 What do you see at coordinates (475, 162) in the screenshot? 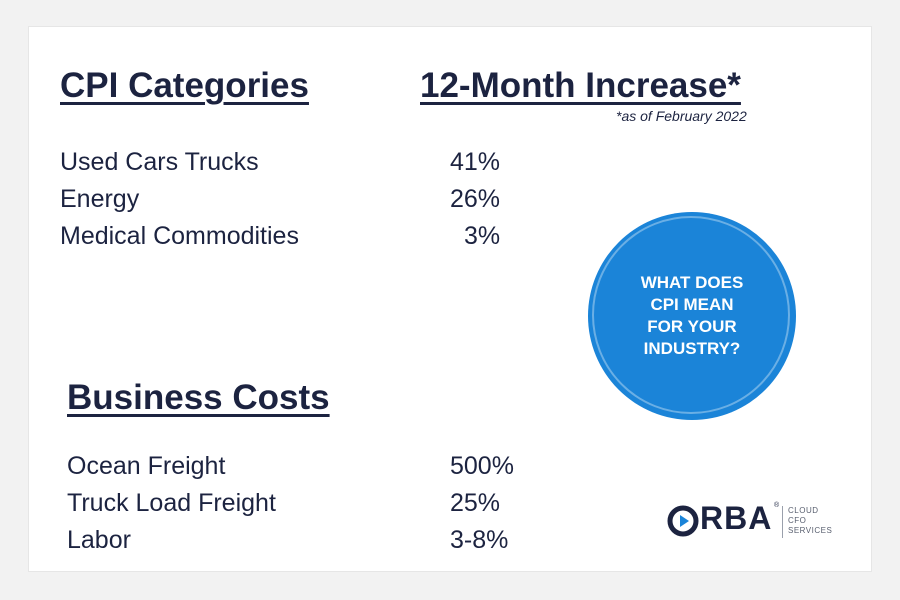
I see `cpi-row-value: 41%` at bounding box center [475, 162].